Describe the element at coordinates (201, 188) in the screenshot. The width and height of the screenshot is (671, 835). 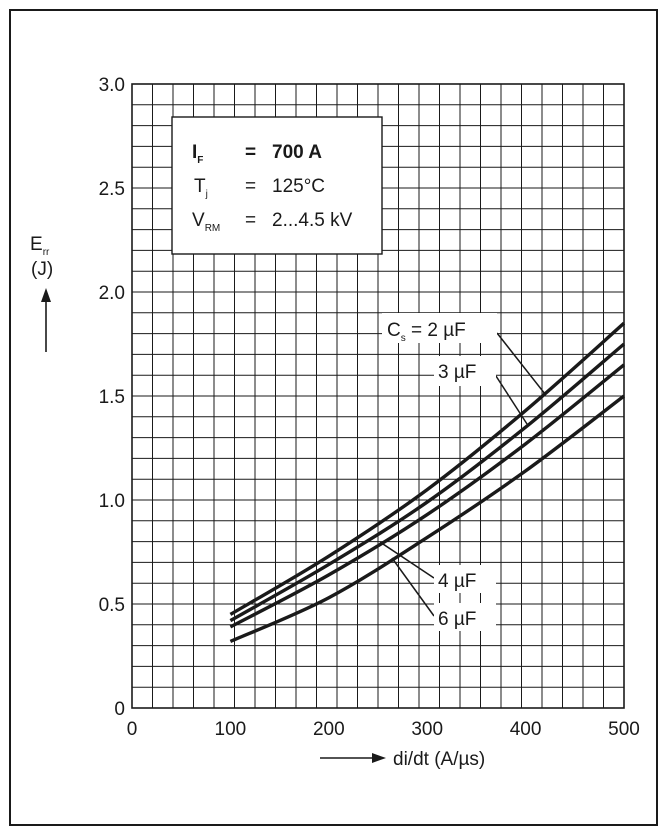
I see `tj-symbol: Tj` at that location.